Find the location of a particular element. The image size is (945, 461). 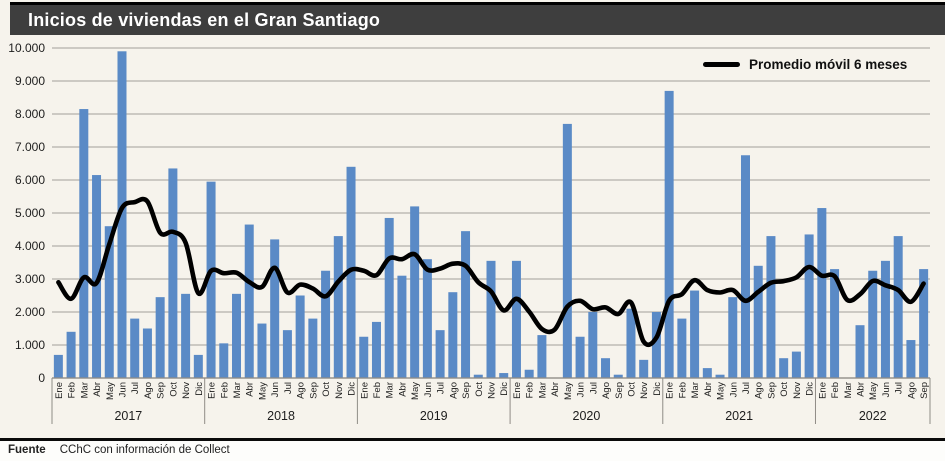

year-label: 2022 is located at coordinates (873, 416).